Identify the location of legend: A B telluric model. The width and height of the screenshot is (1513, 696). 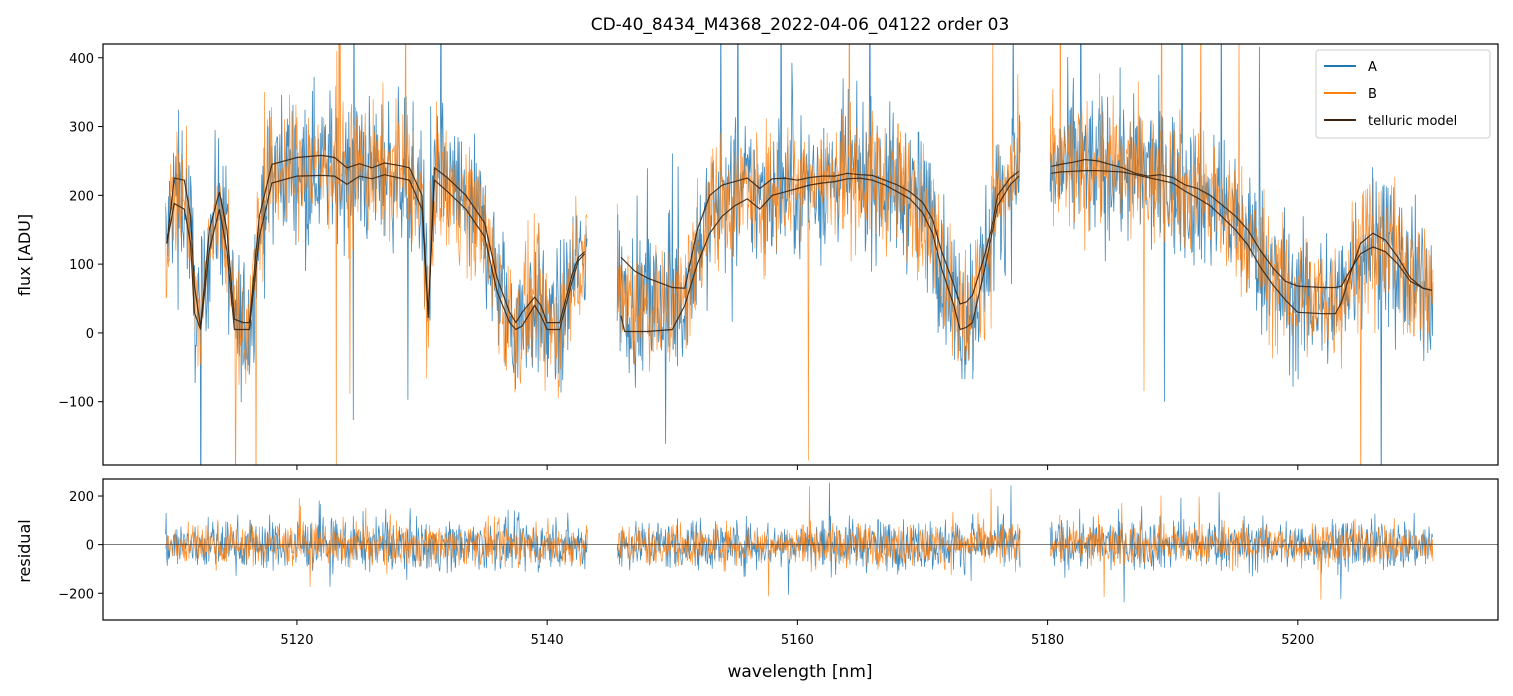
(1403, 94).